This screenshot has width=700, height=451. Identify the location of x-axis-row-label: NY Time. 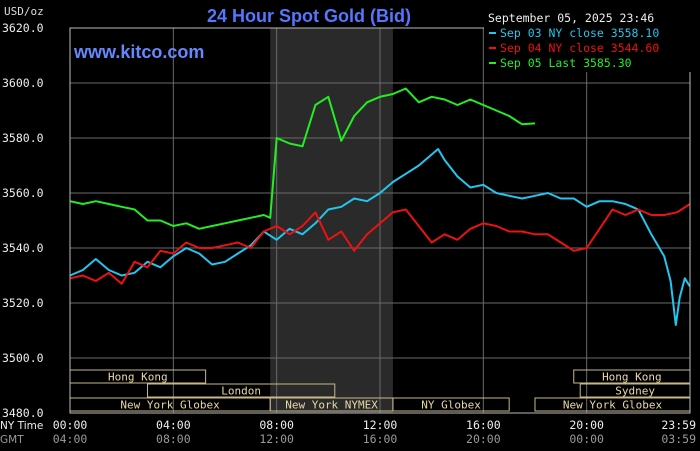
(21, 426).